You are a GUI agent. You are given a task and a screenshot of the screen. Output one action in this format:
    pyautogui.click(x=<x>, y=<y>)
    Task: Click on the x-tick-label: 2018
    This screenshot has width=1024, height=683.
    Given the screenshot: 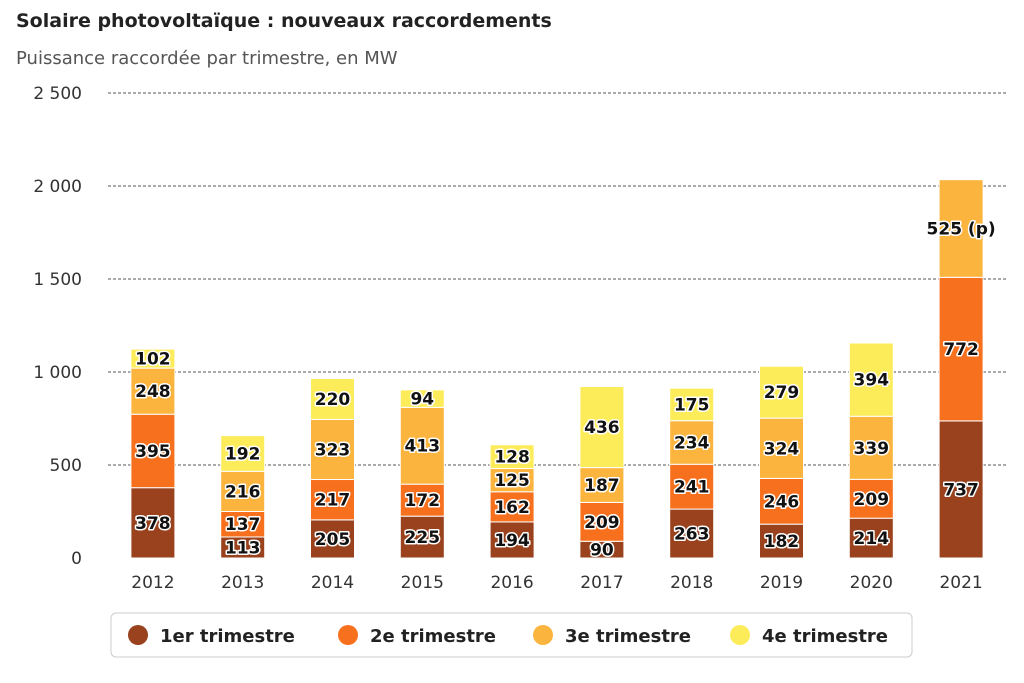 What is the action you would take?
    pyautogui.click(x=691, y=583)
    